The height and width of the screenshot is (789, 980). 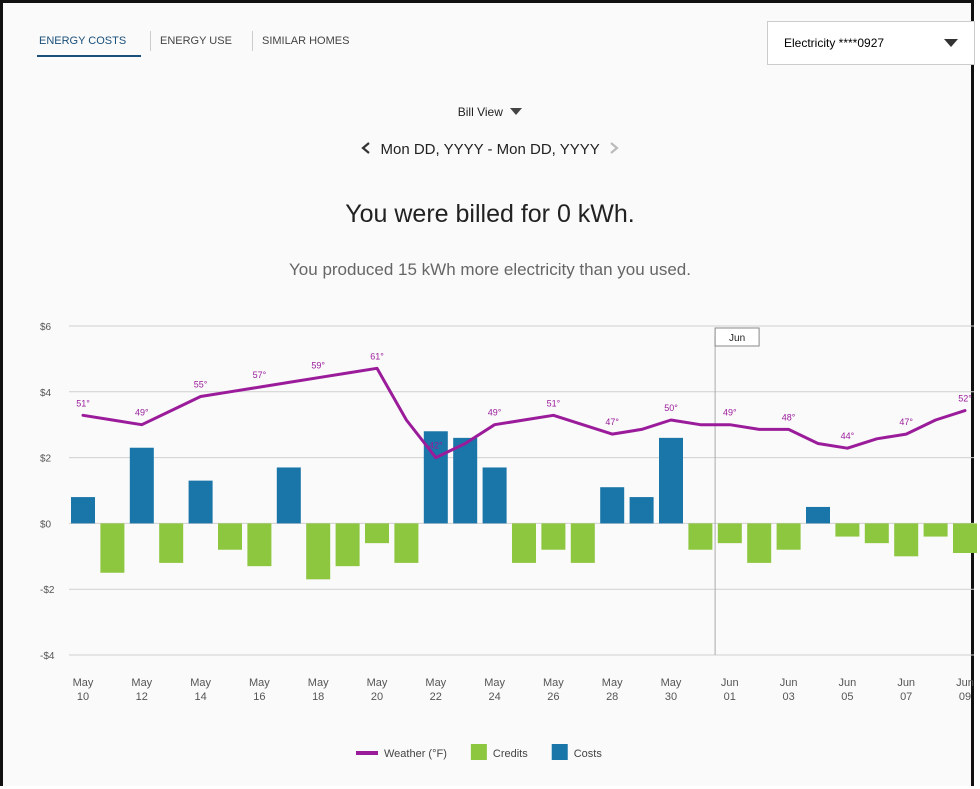 What do you see at coordinates (494, 697) in the screenshot?
I see `x-tick-label-line: 24` at bounding box center [494, 697].